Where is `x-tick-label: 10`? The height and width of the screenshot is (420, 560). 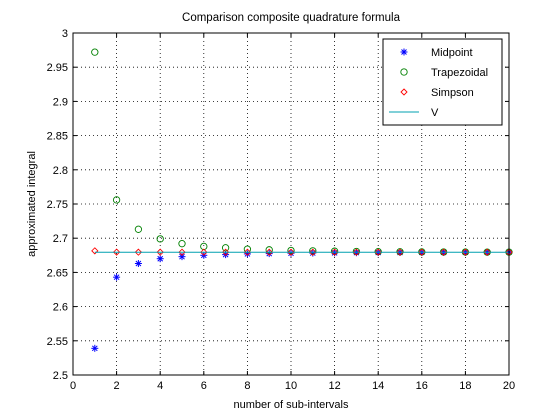 x-tick-label: 10 is located at coordinates (291, 386).